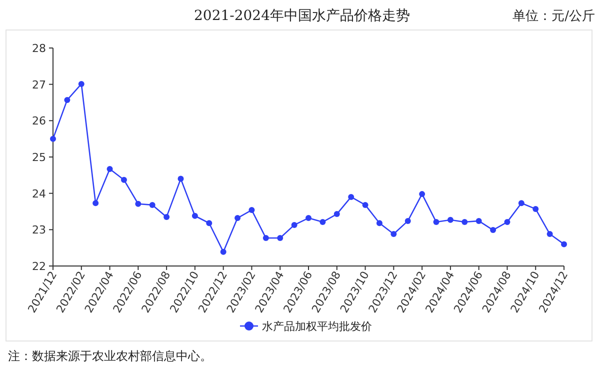  I want to click on y-tick-label: 25, so click(39, 157).